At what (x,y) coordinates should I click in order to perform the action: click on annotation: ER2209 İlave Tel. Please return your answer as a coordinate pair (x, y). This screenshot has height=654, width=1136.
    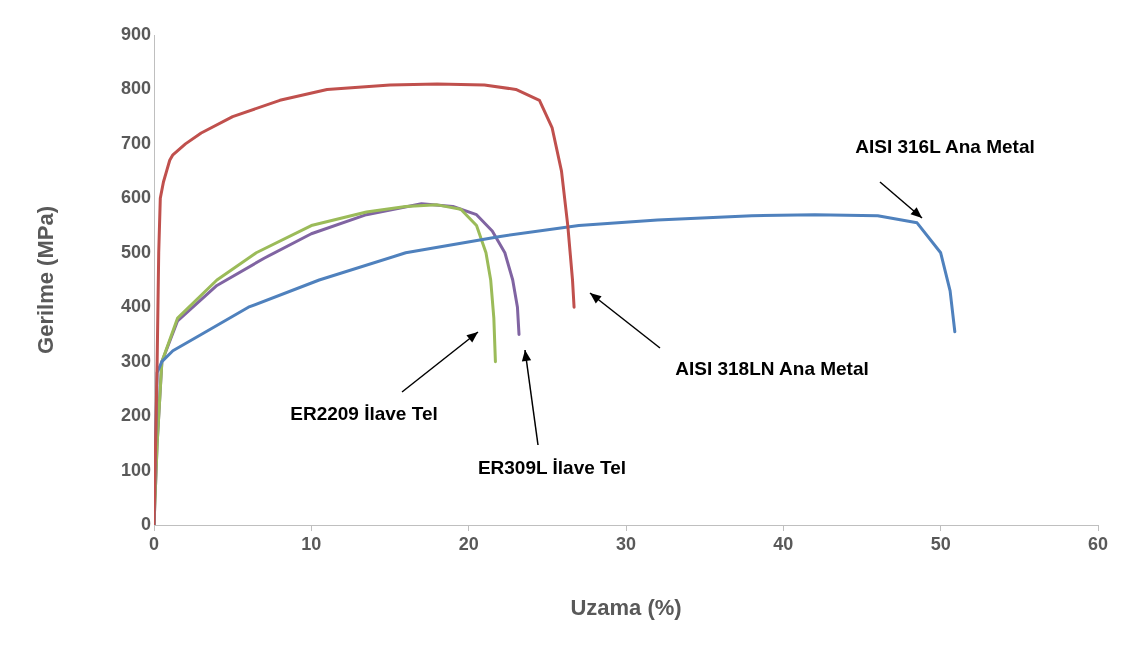
    Looking at the image, I should click on (364, 414).